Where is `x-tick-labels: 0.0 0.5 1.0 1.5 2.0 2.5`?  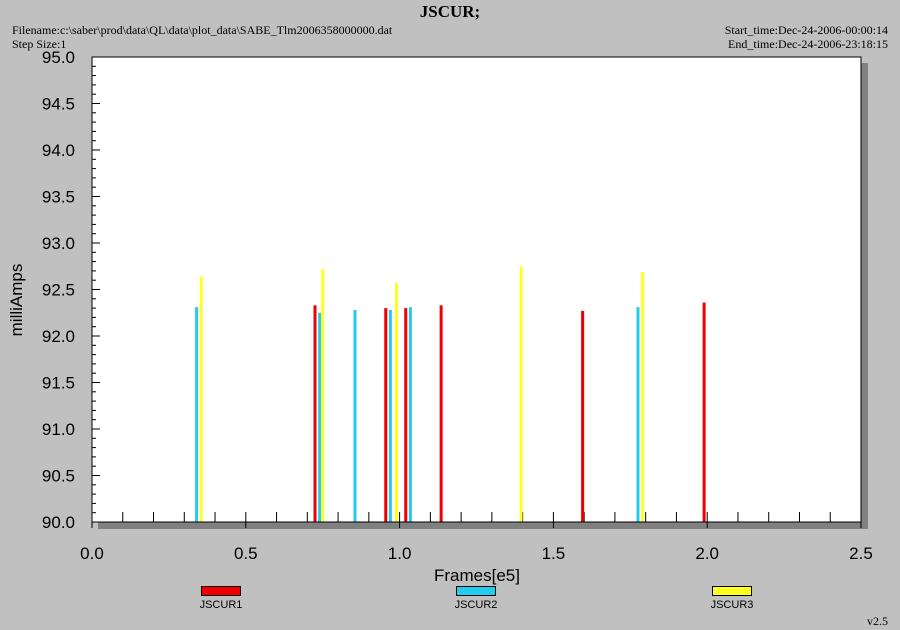 x-tick-labels: 0.0 0.5 1.0 1.5 2.0 2.5 is located at coordinates (476, 542).